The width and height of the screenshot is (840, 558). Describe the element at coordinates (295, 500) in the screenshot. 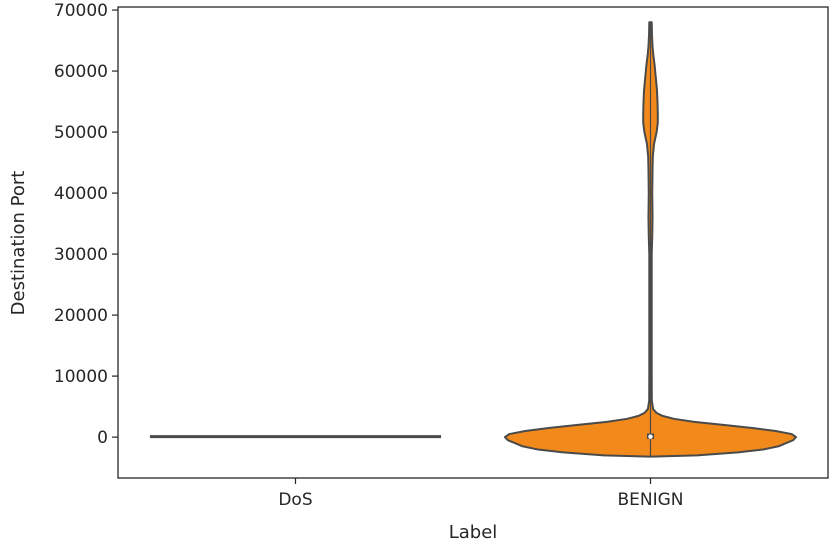

I see `x-tick-label-dos: DoS` at that location.